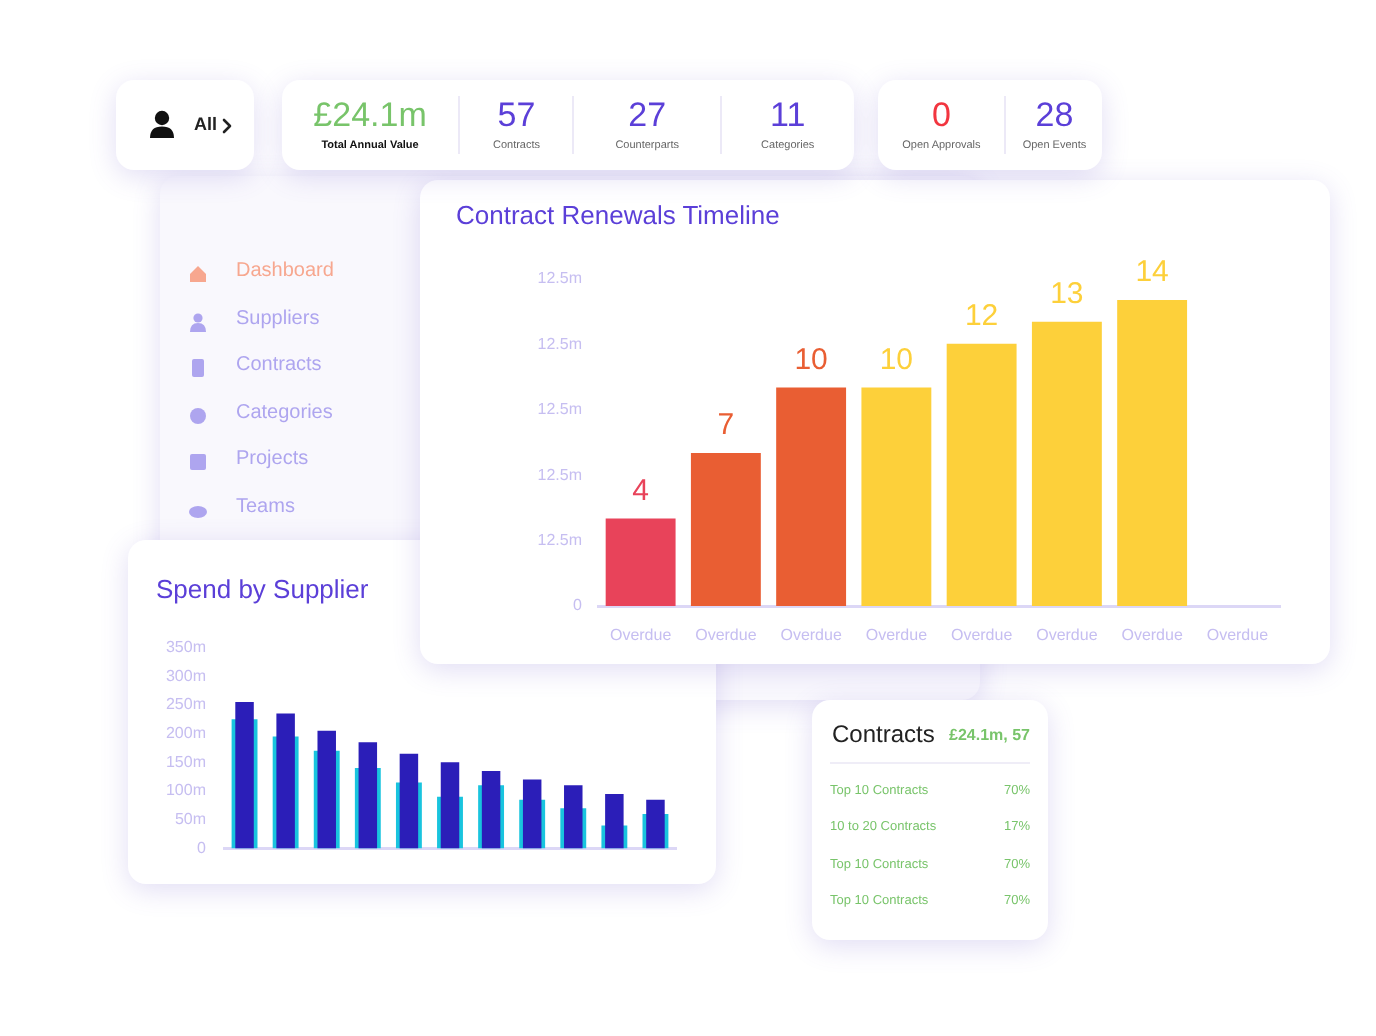 The height and width of the screenshot is (1036, 1376). Describe the element at coordinates (284, 412) in the screenshot. I see `category-label: Categories` at that location.